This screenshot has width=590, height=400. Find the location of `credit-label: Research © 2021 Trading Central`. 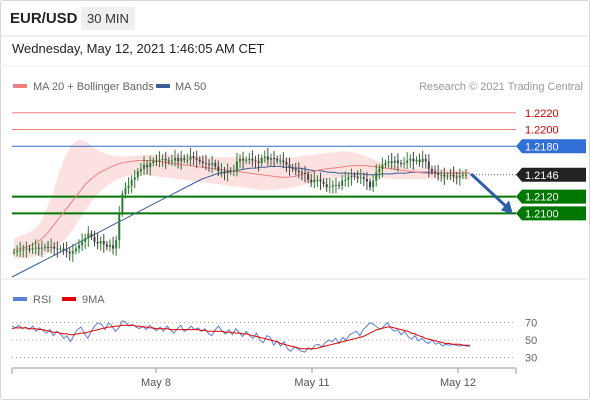

credit-label: Research © 2021 Trading Central is located at coordinates (501, 87).